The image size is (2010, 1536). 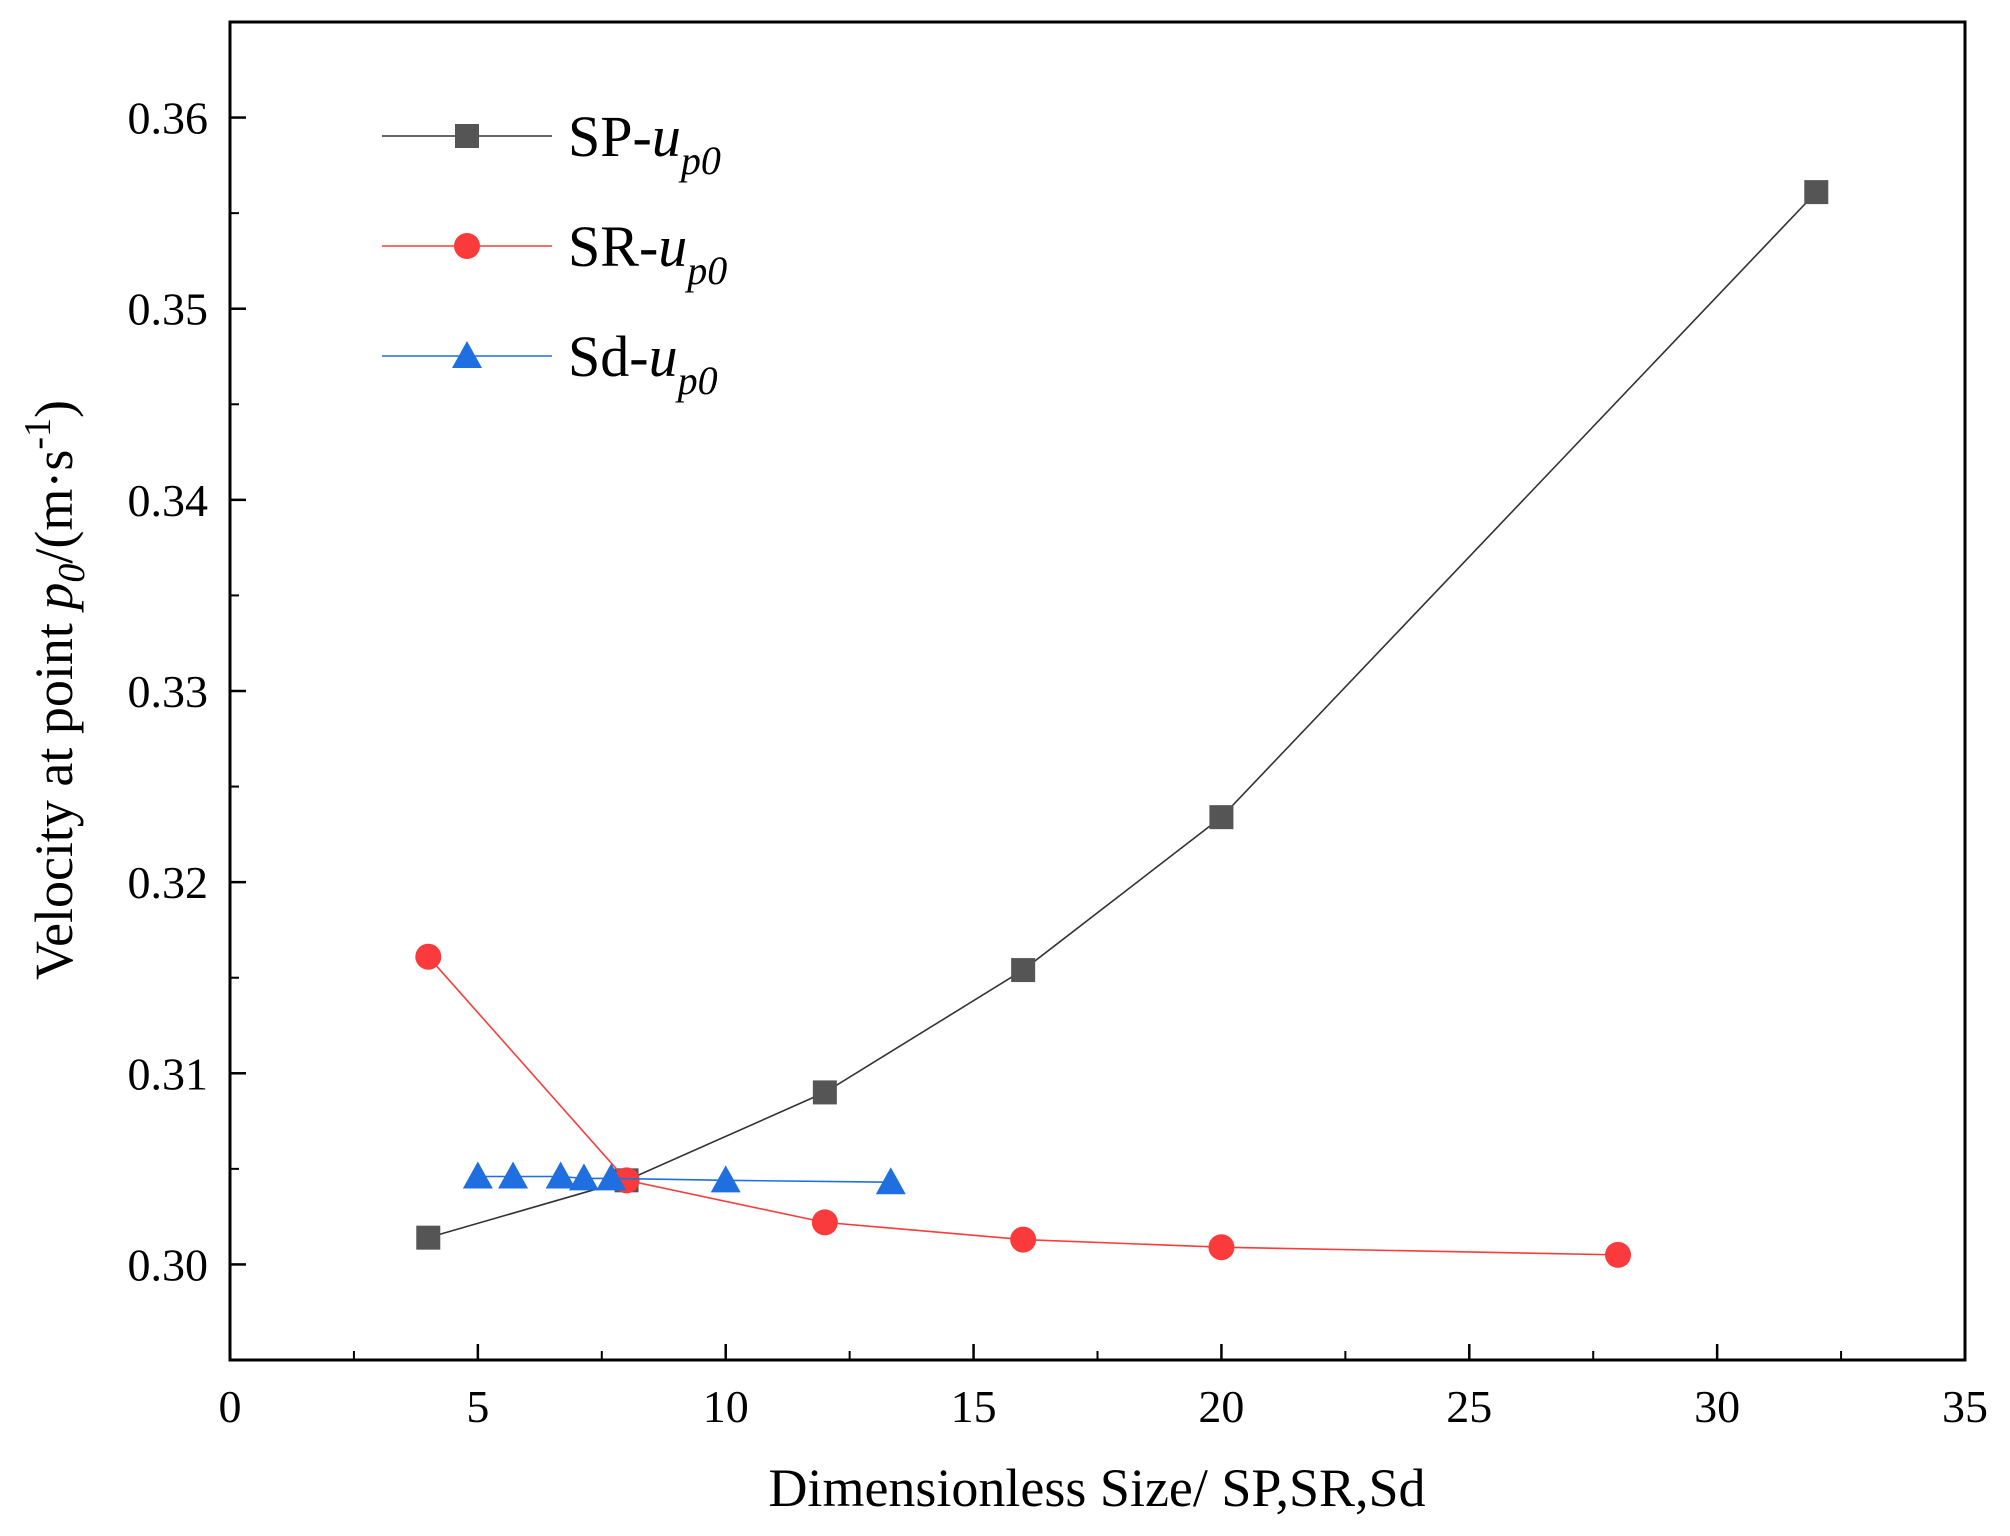 I want to click on y-tick-label: 0.35, so click(x=168, y=309).